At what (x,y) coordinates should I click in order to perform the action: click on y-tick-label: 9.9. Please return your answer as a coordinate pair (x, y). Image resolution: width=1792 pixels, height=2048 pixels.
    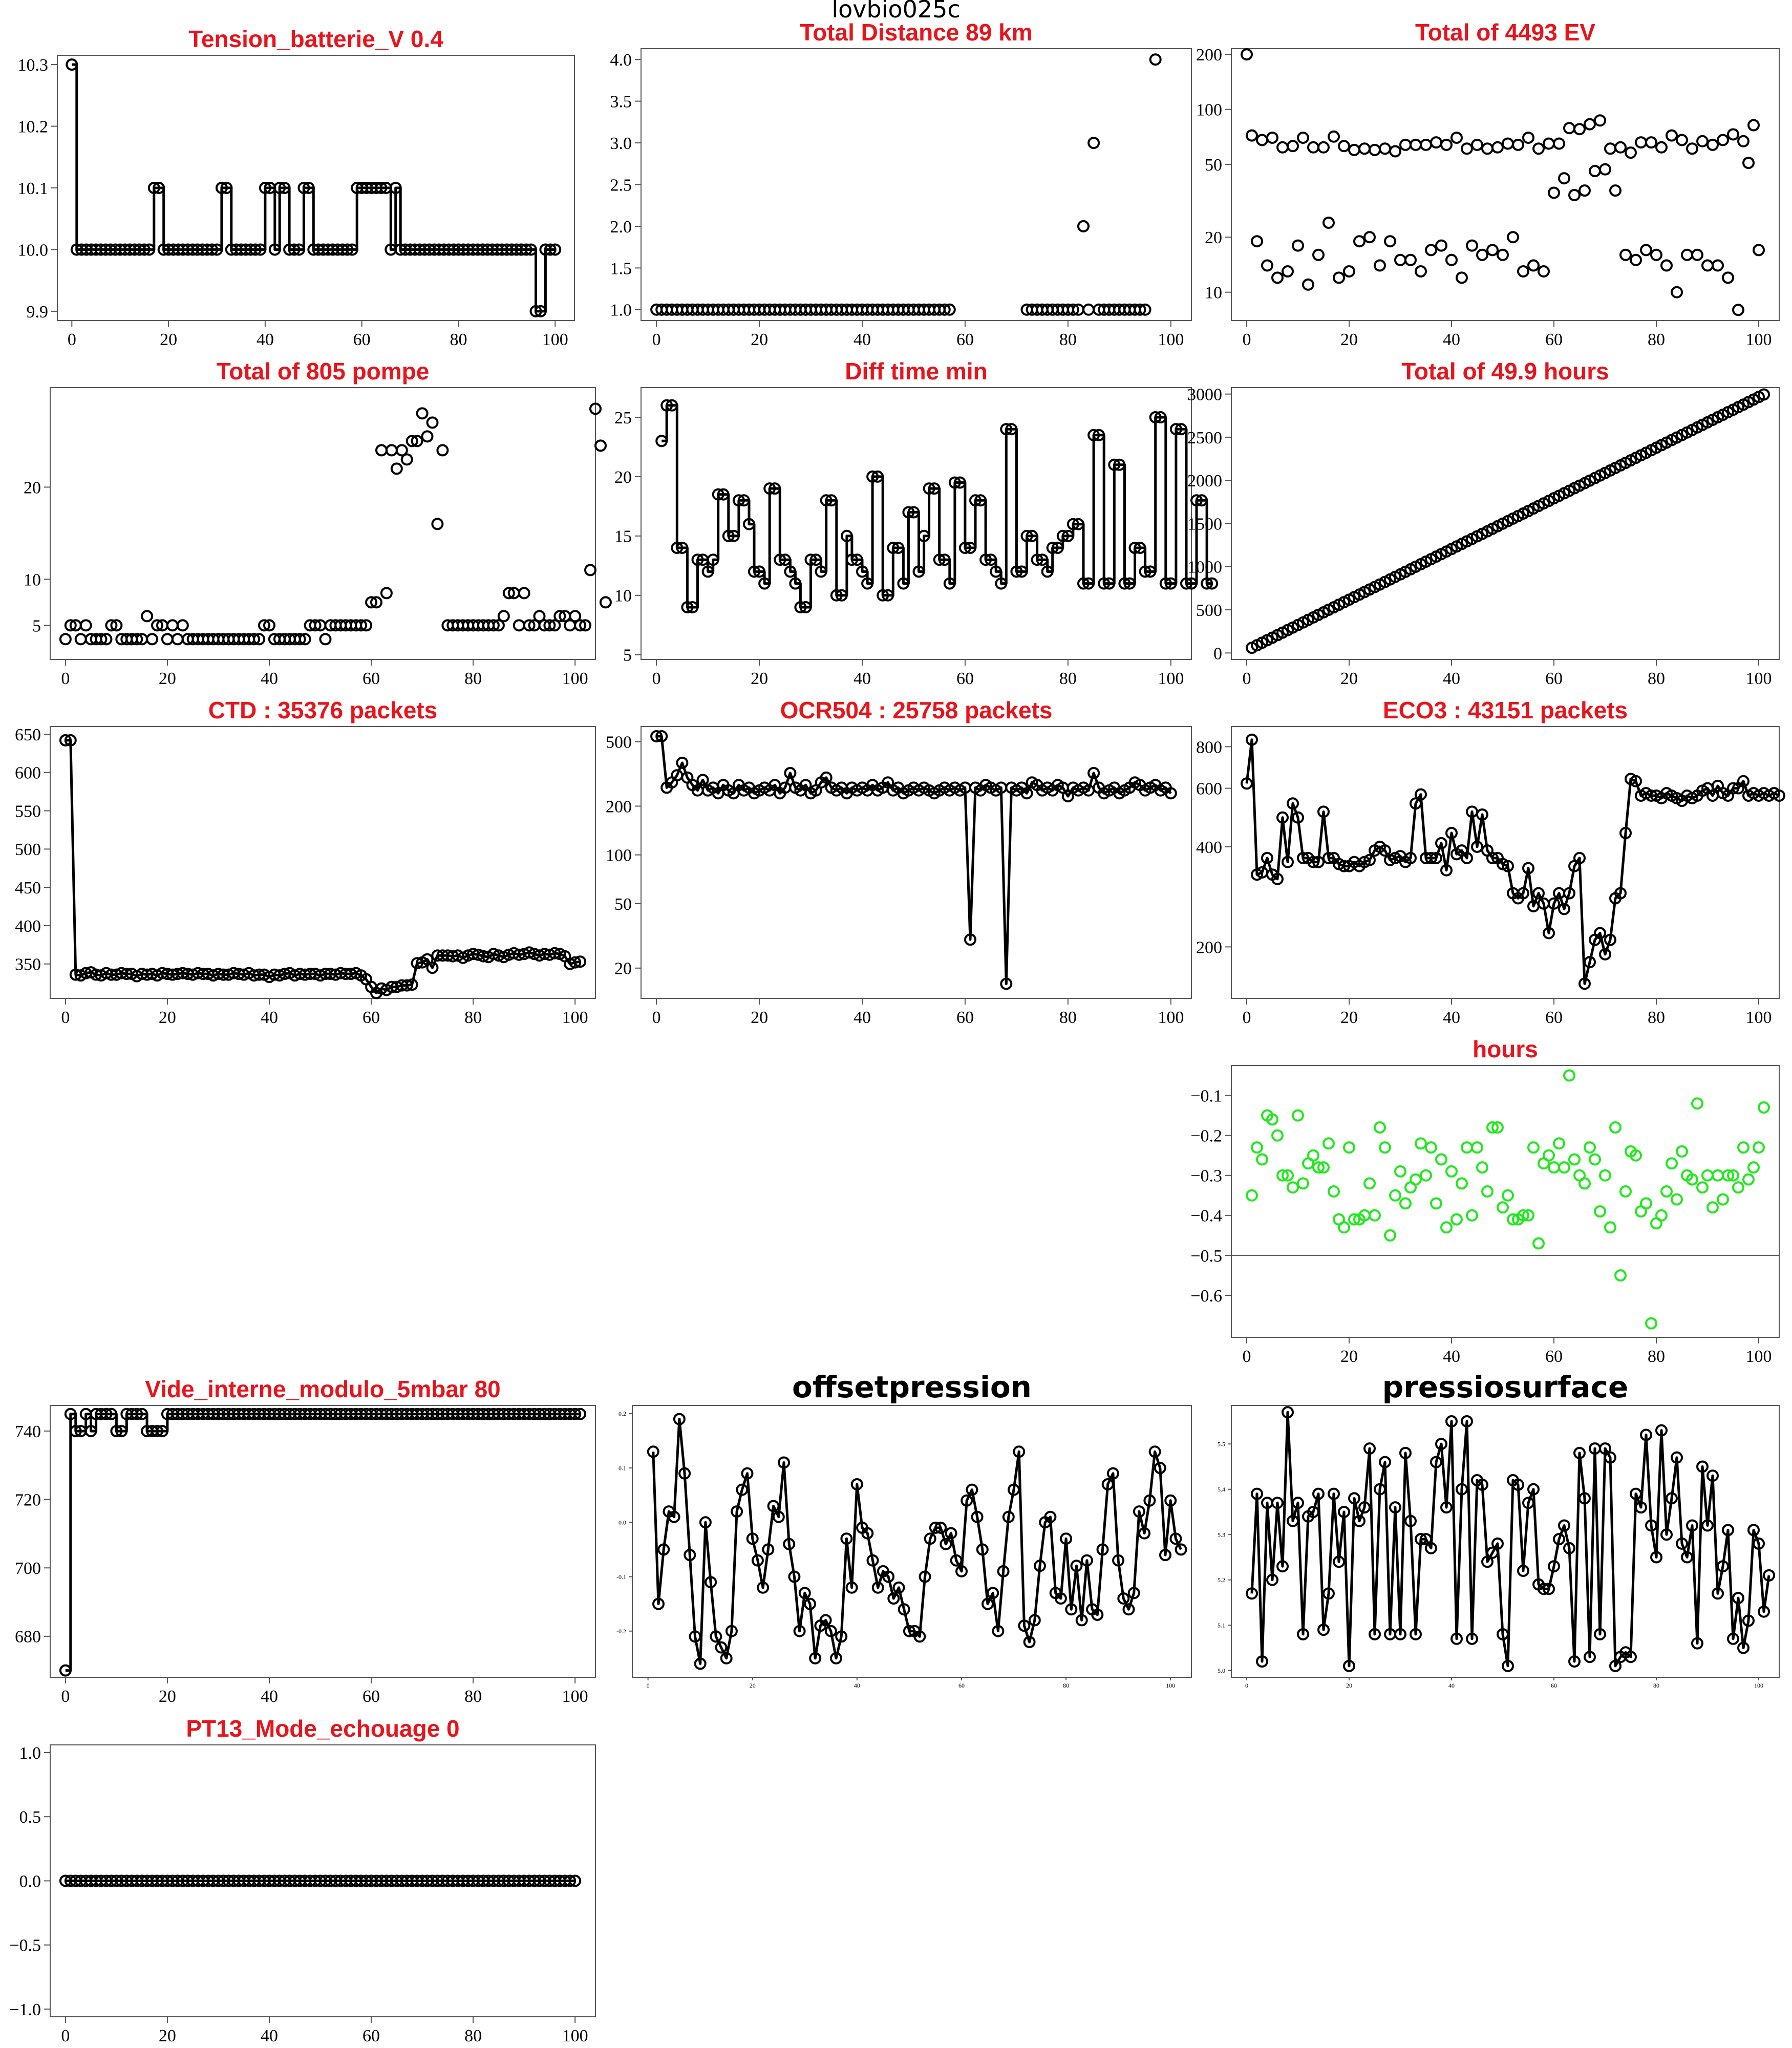
    Looking at the image, I should click on (38, 312).